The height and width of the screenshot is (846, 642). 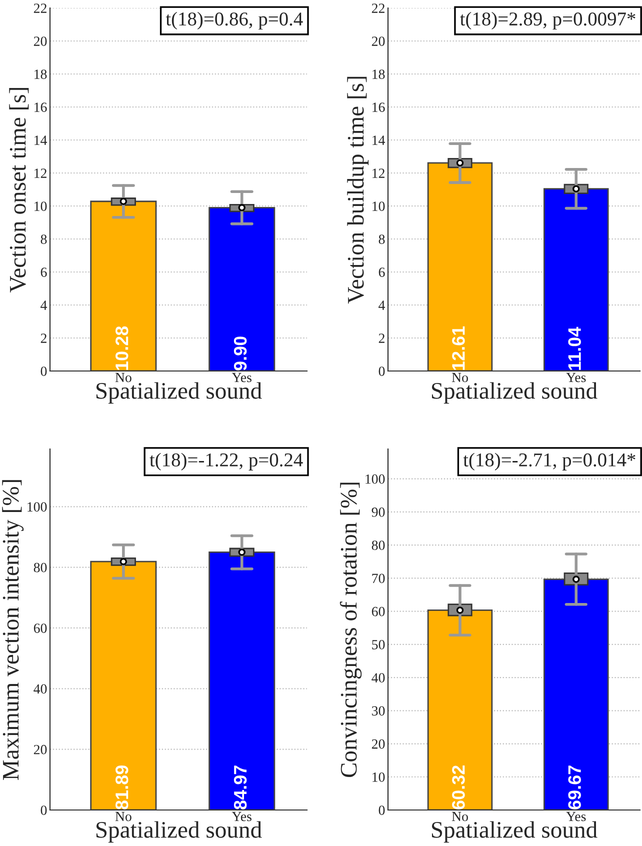 What do you see at coordinates (458, 348) in the screenshot?
I see `data-label: 12.61` at bounding box center [458, 348].